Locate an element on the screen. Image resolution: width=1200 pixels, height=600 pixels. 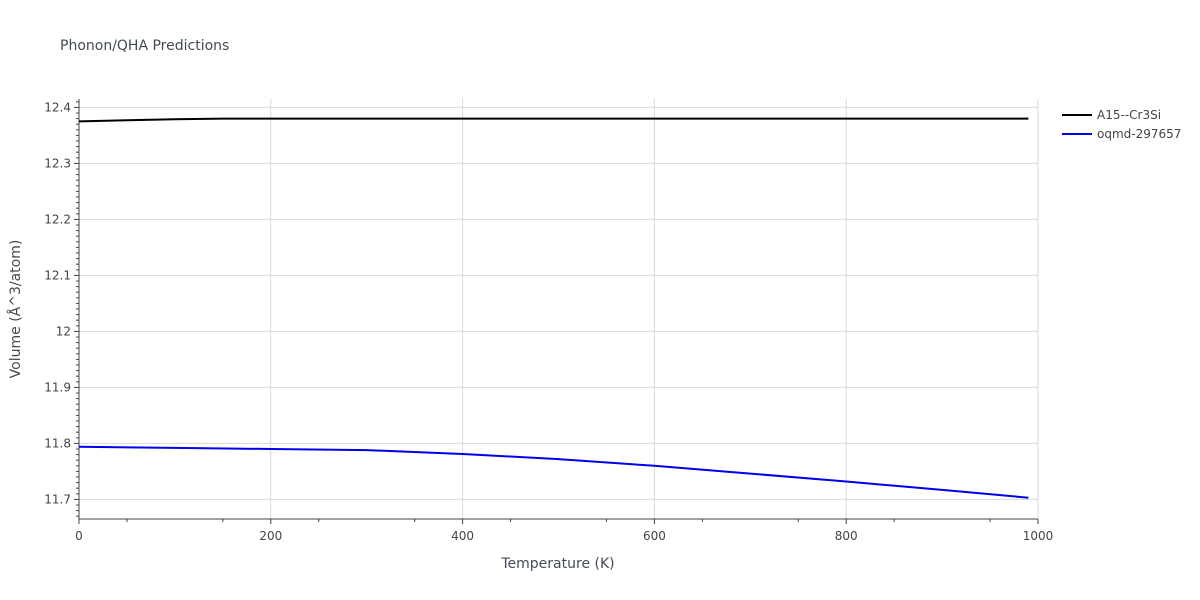
legend: A15--Cr3Si oqmd-297657 is located at coordinates (1121, 124).